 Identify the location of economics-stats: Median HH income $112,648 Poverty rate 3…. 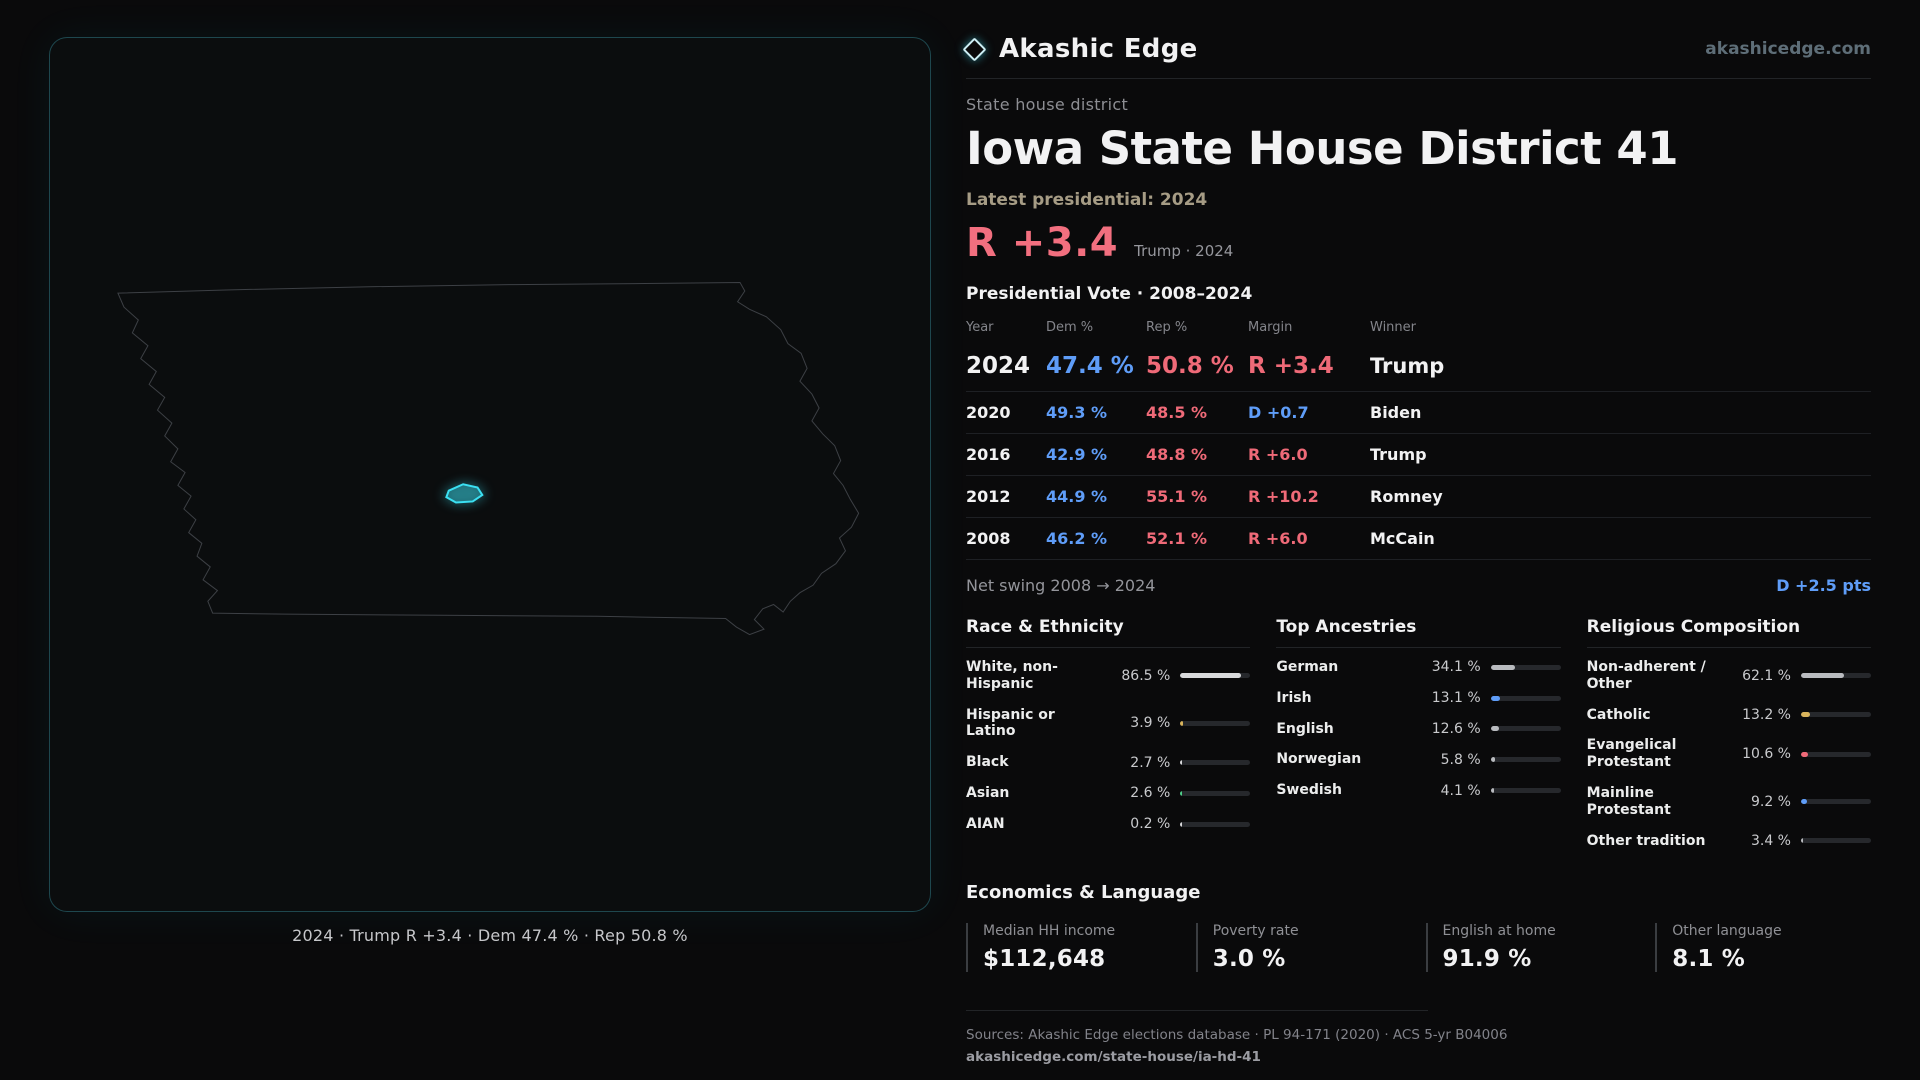
(1418, 948).